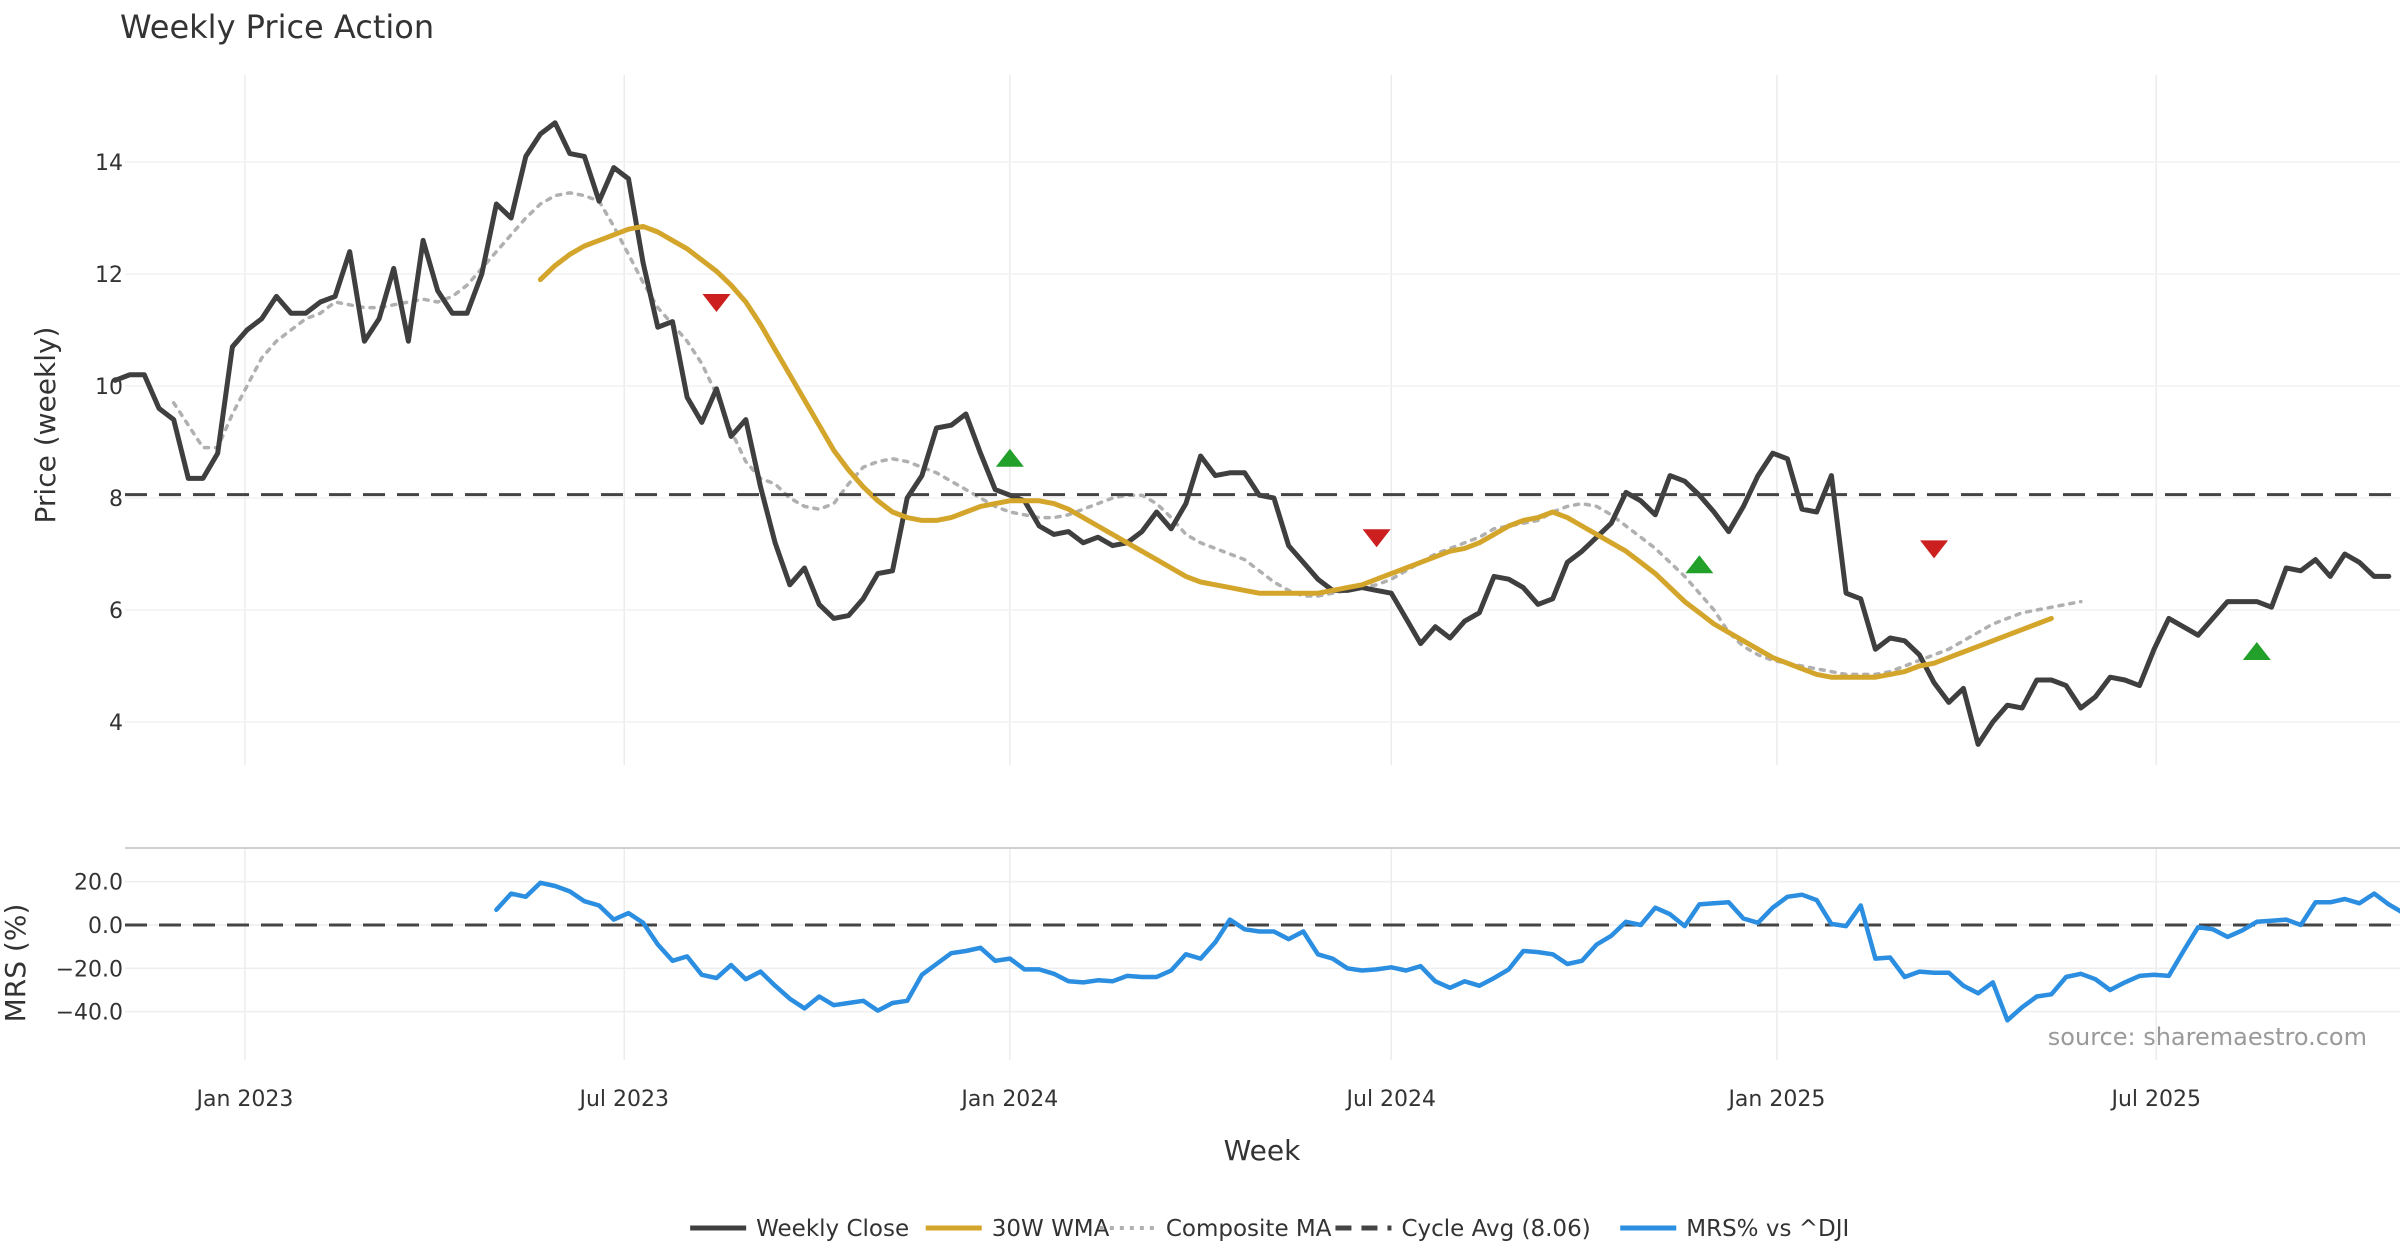  Describe the element at coordinates (109, 275) in the screenshot. I see `price-y-tick-label: 12` at that location.